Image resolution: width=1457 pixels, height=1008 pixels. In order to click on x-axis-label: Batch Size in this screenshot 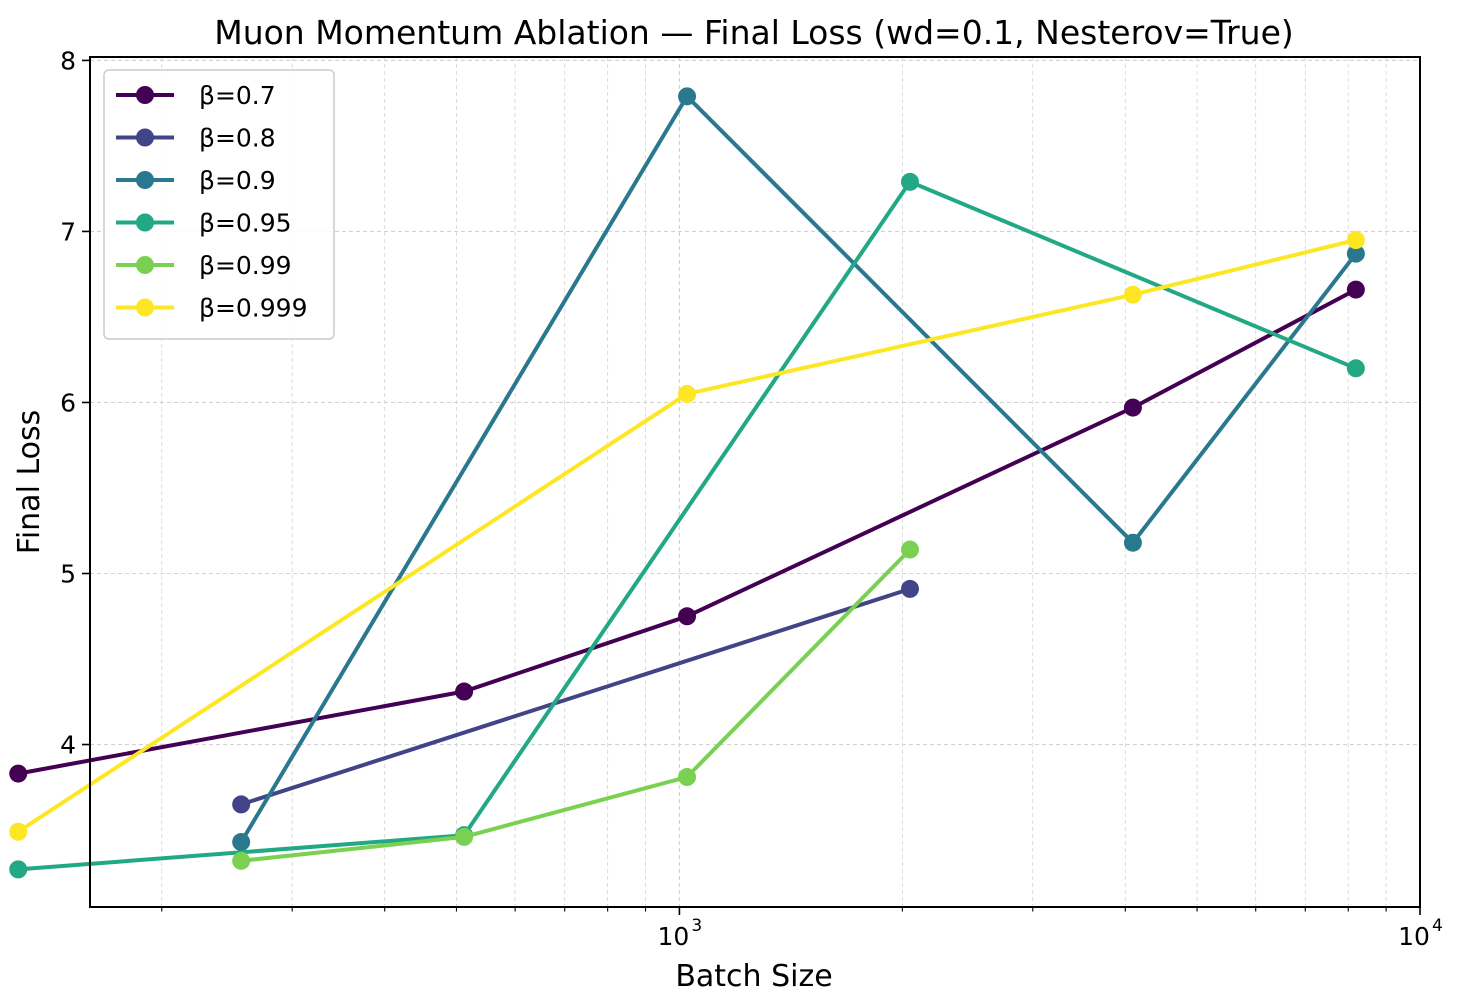, I will do `click(753, 976)`.